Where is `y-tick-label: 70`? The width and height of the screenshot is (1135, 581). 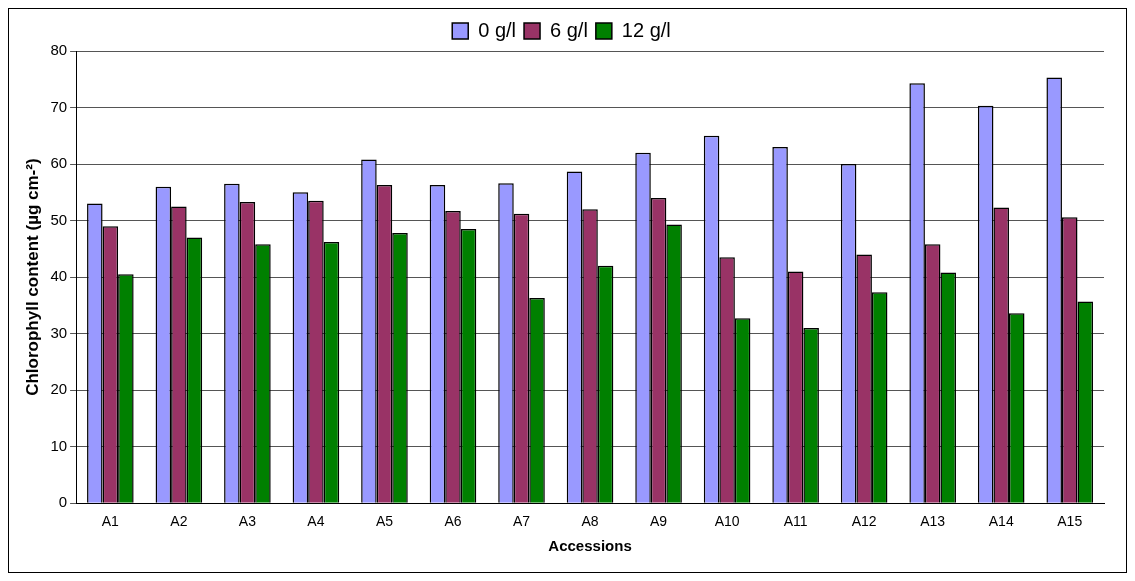 y-tick-label: 70 is located at coordinates (59, 106).